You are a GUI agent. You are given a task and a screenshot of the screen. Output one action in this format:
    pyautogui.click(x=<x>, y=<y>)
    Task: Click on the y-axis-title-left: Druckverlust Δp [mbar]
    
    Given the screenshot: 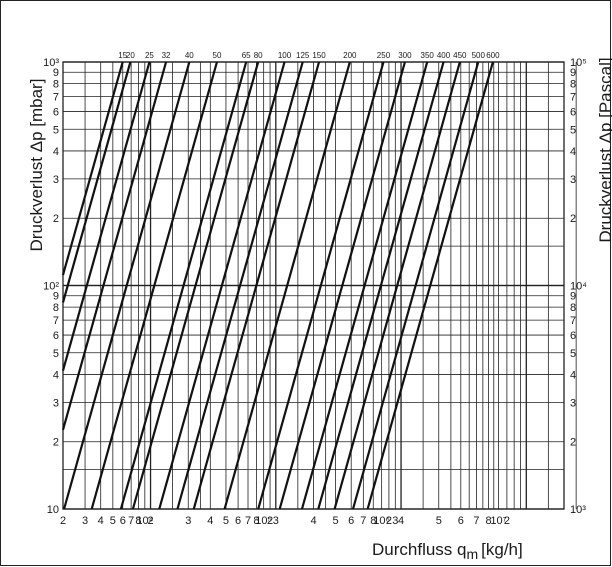 What is the action you would take?
    pyautogui.click(x=36, y=165)
    